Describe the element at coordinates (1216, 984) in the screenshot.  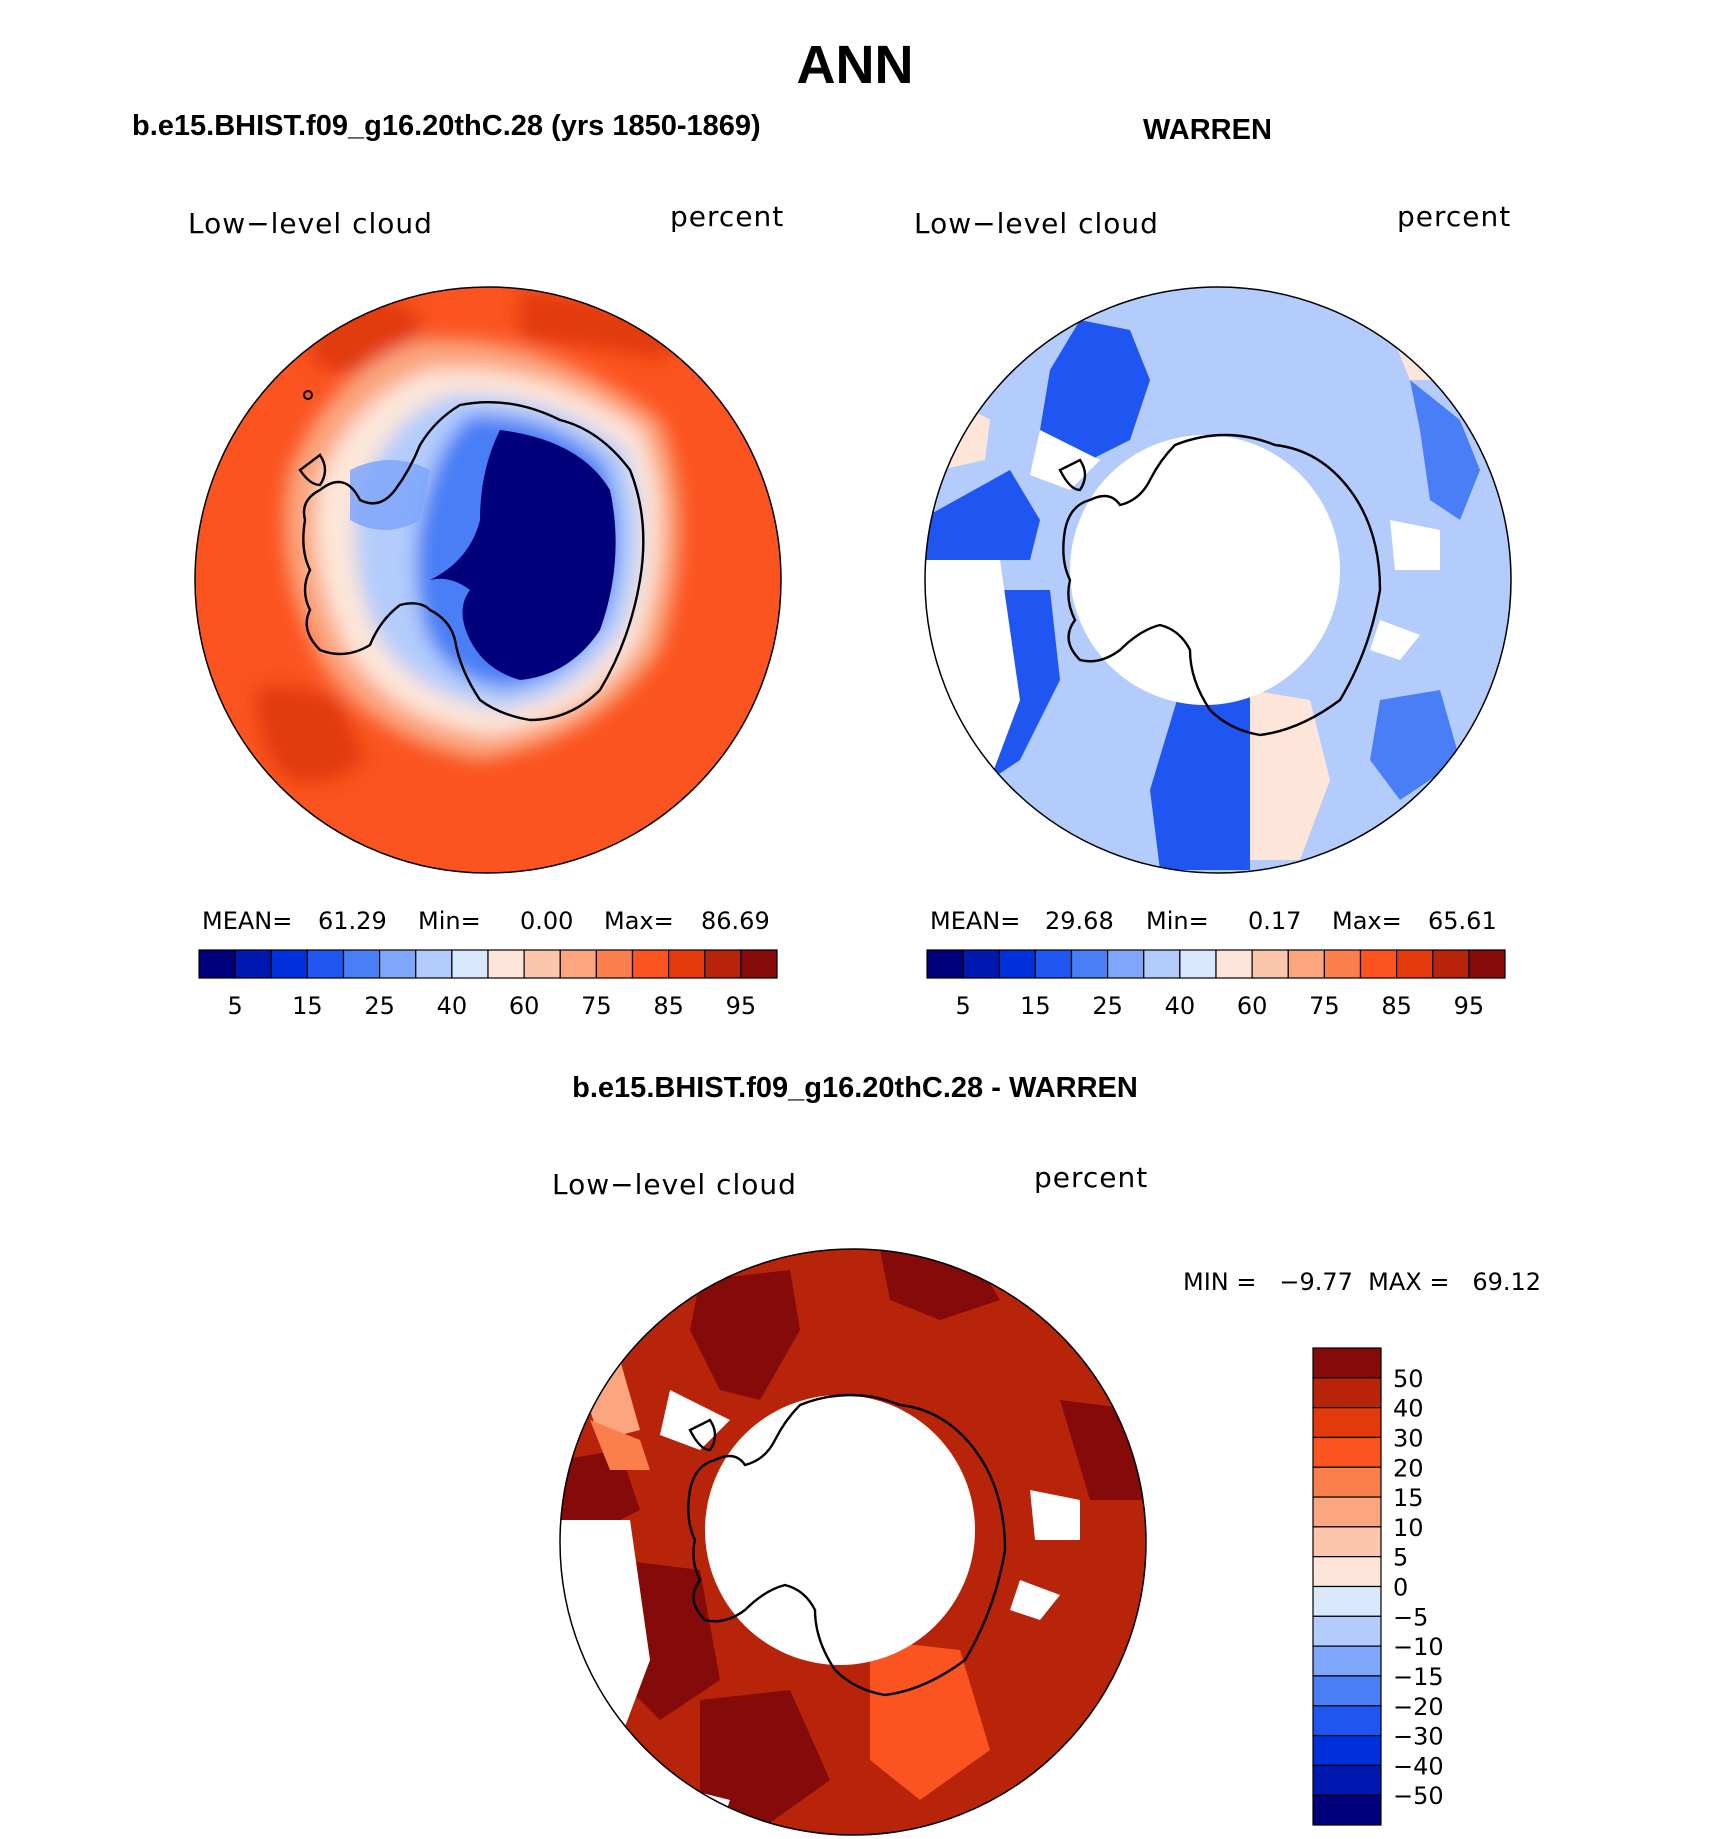
I see `panel2-colorbar: 5 15 25 40 60 75 85 95` at that location.